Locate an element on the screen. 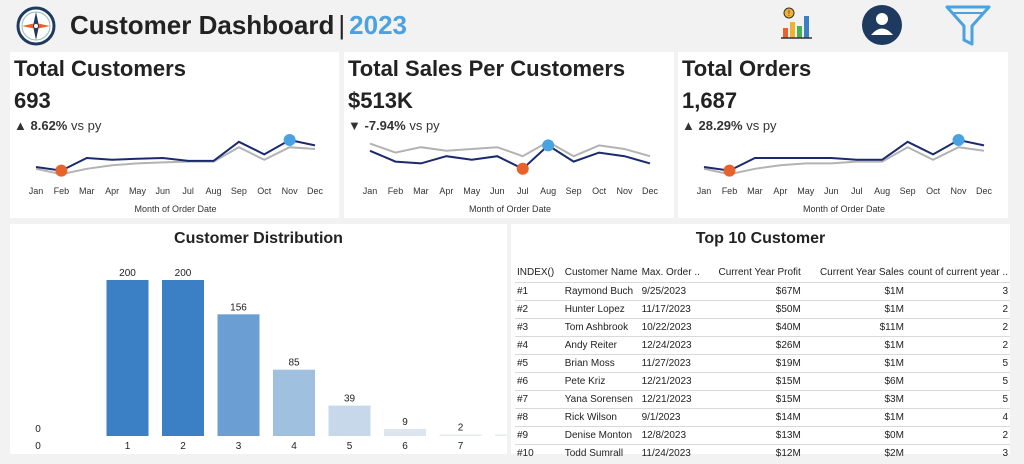 The height and width of the screenshot is (464, 1024). title-year: 2023 is located at coordinates (378, 25).